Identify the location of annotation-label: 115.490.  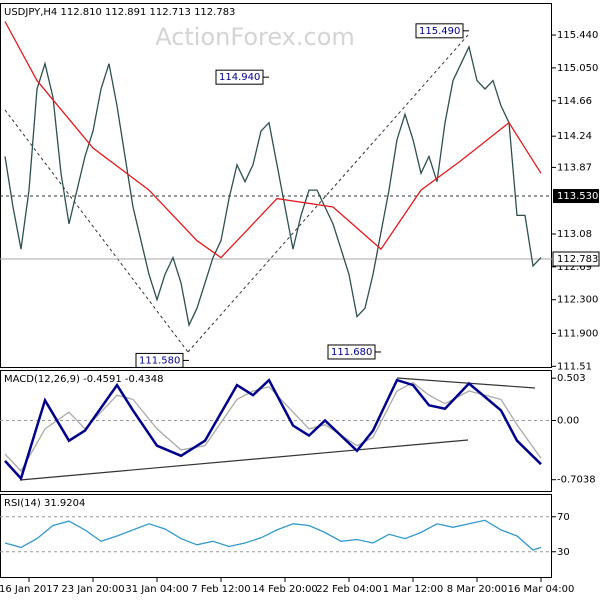
(439, 31).